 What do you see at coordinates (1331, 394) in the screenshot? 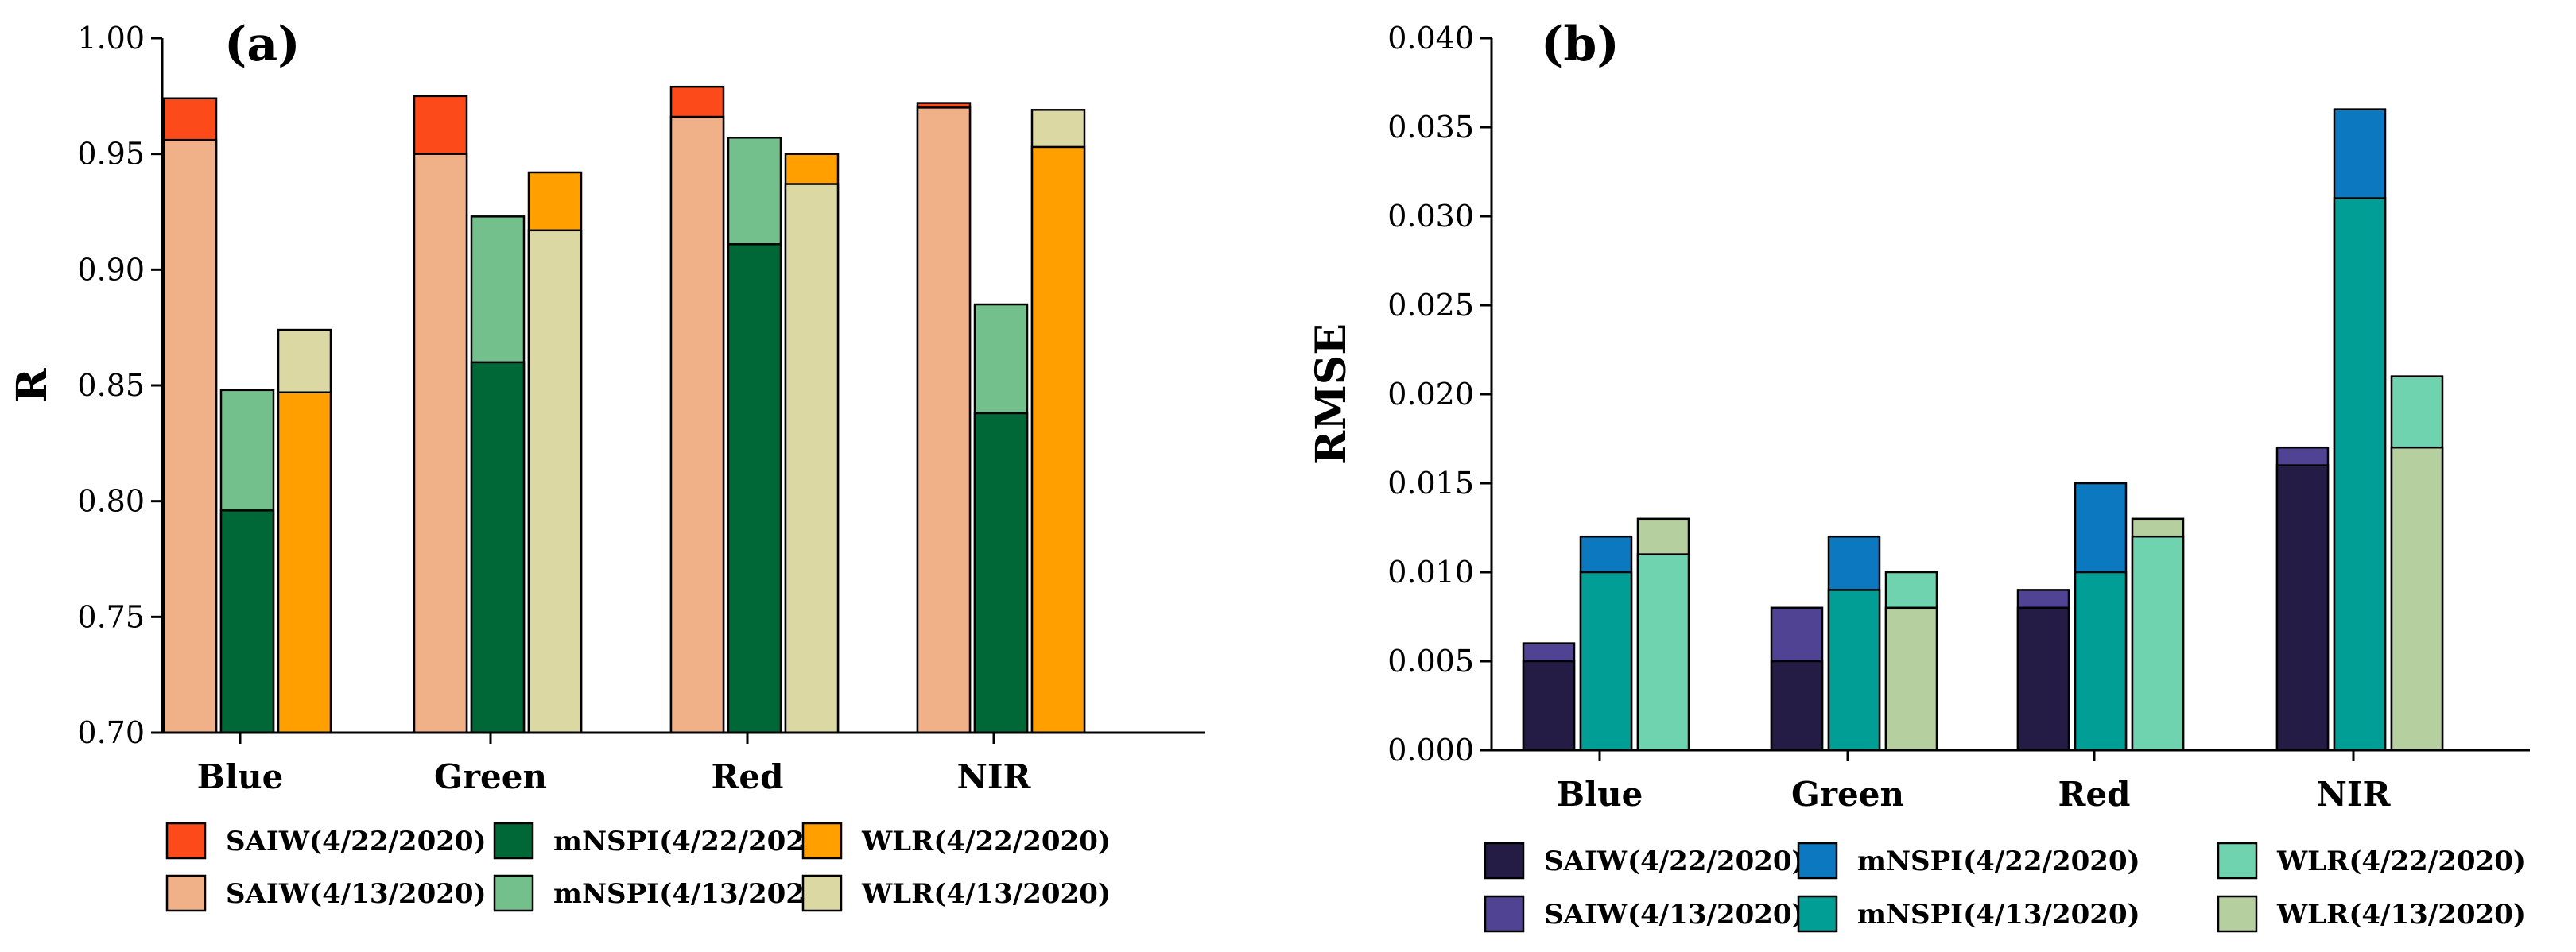
I see `y-axis-title: RMSE` at bounding box center [1331, 394].